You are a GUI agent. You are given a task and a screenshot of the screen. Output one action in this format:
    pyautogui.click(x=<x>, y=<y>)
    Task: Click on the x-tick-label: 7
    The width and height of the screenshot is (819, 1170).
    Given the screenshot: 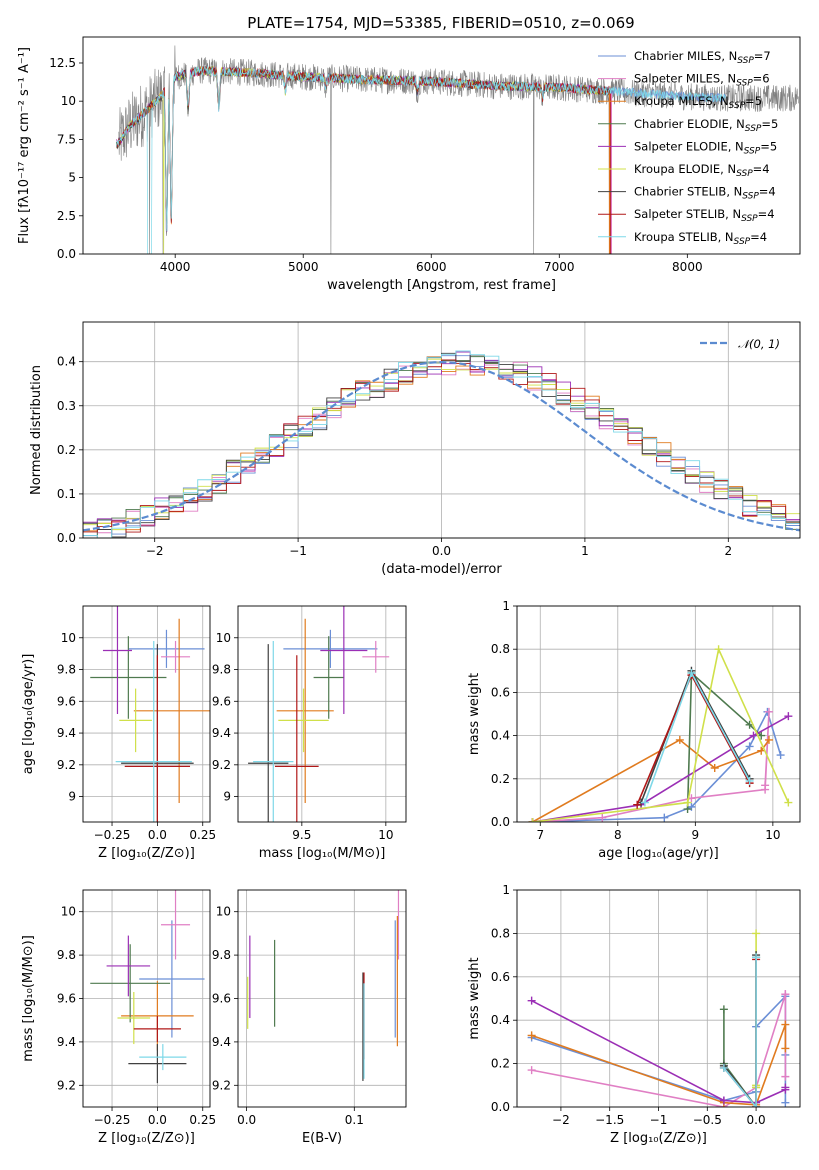 What is the action you would take?
    pyautogui.click(x=540, y=835)
    